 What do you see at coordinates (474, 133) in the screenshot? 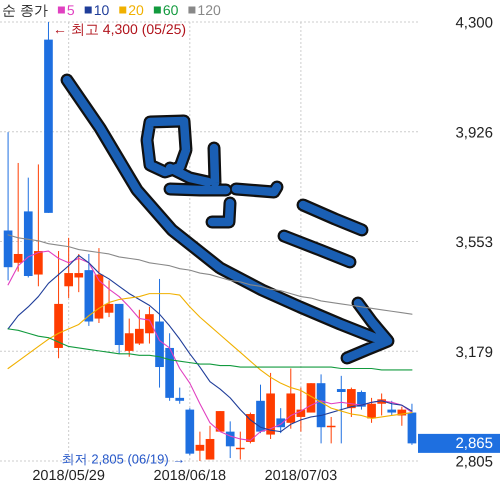
I see `y-tick-label: 3,926` at bounding box center [474, 133].